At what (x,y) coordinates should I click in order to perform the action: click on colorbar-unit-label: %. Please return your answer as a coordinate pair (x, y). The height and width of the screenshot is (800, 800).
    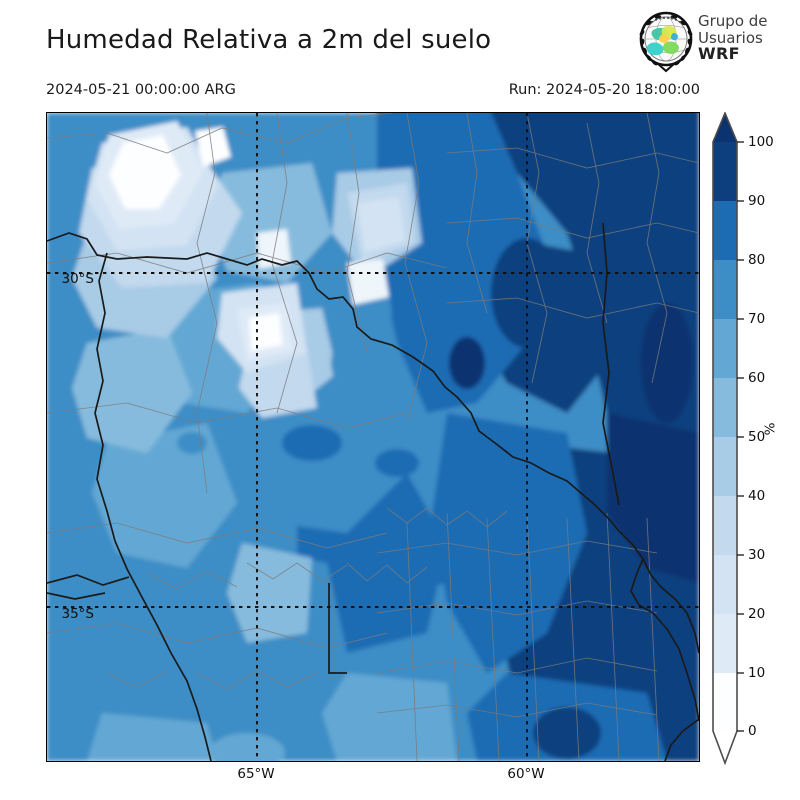
    Looking at the image, I should click on (770, 429).